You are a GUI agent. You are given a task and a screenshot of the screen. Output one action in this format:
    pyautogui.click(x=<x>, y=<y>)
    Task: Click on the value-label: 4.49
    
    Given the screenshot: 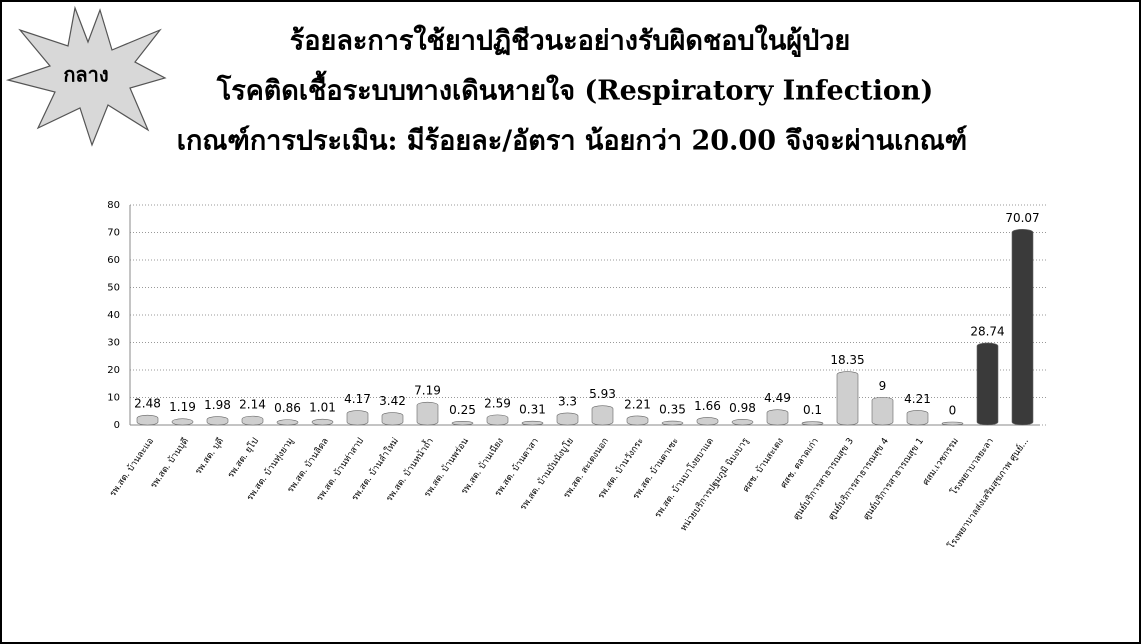 What is the action you would take?
    pyautogui.click(x=777, y=398)
    